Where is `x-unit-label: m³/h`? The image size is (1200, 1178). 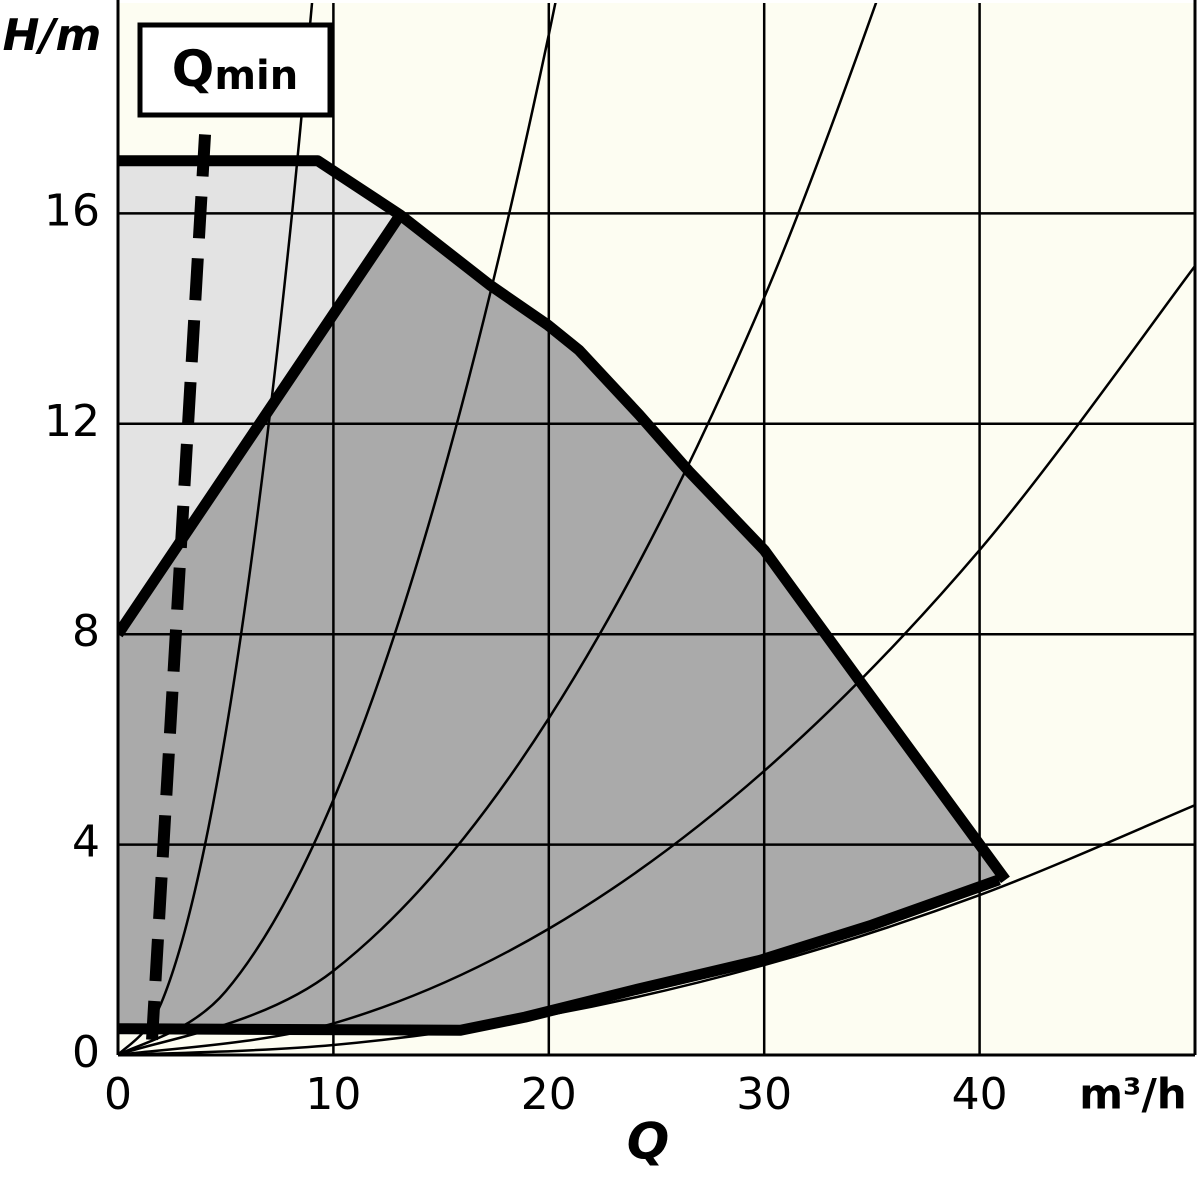
x-unit-label: m³/h is located at coordinates (1132, 1094).